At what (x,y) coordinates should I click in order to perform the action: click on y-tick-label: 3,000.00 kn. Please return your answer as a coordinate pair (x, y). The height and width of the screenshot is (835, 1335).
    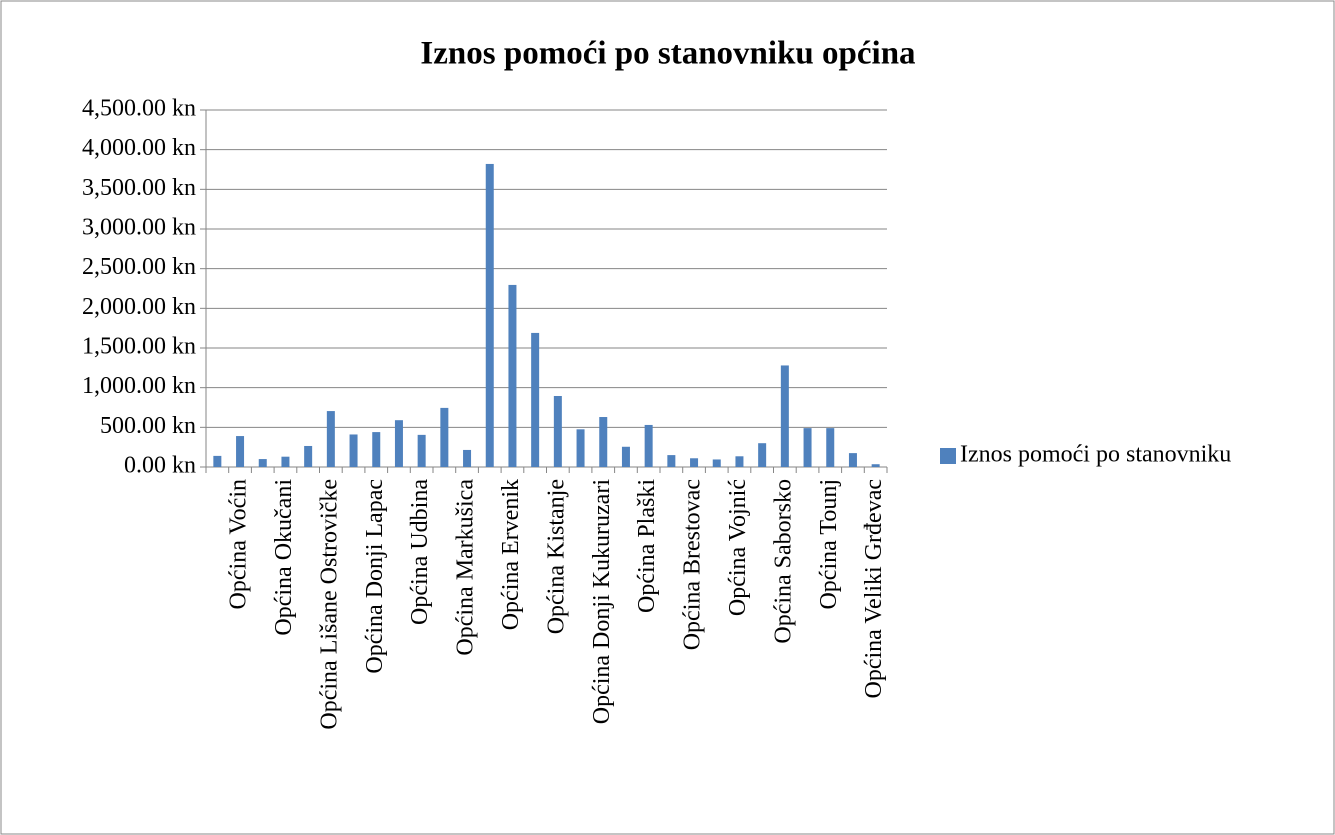
    Looking at the image, I should click on (139, 228).